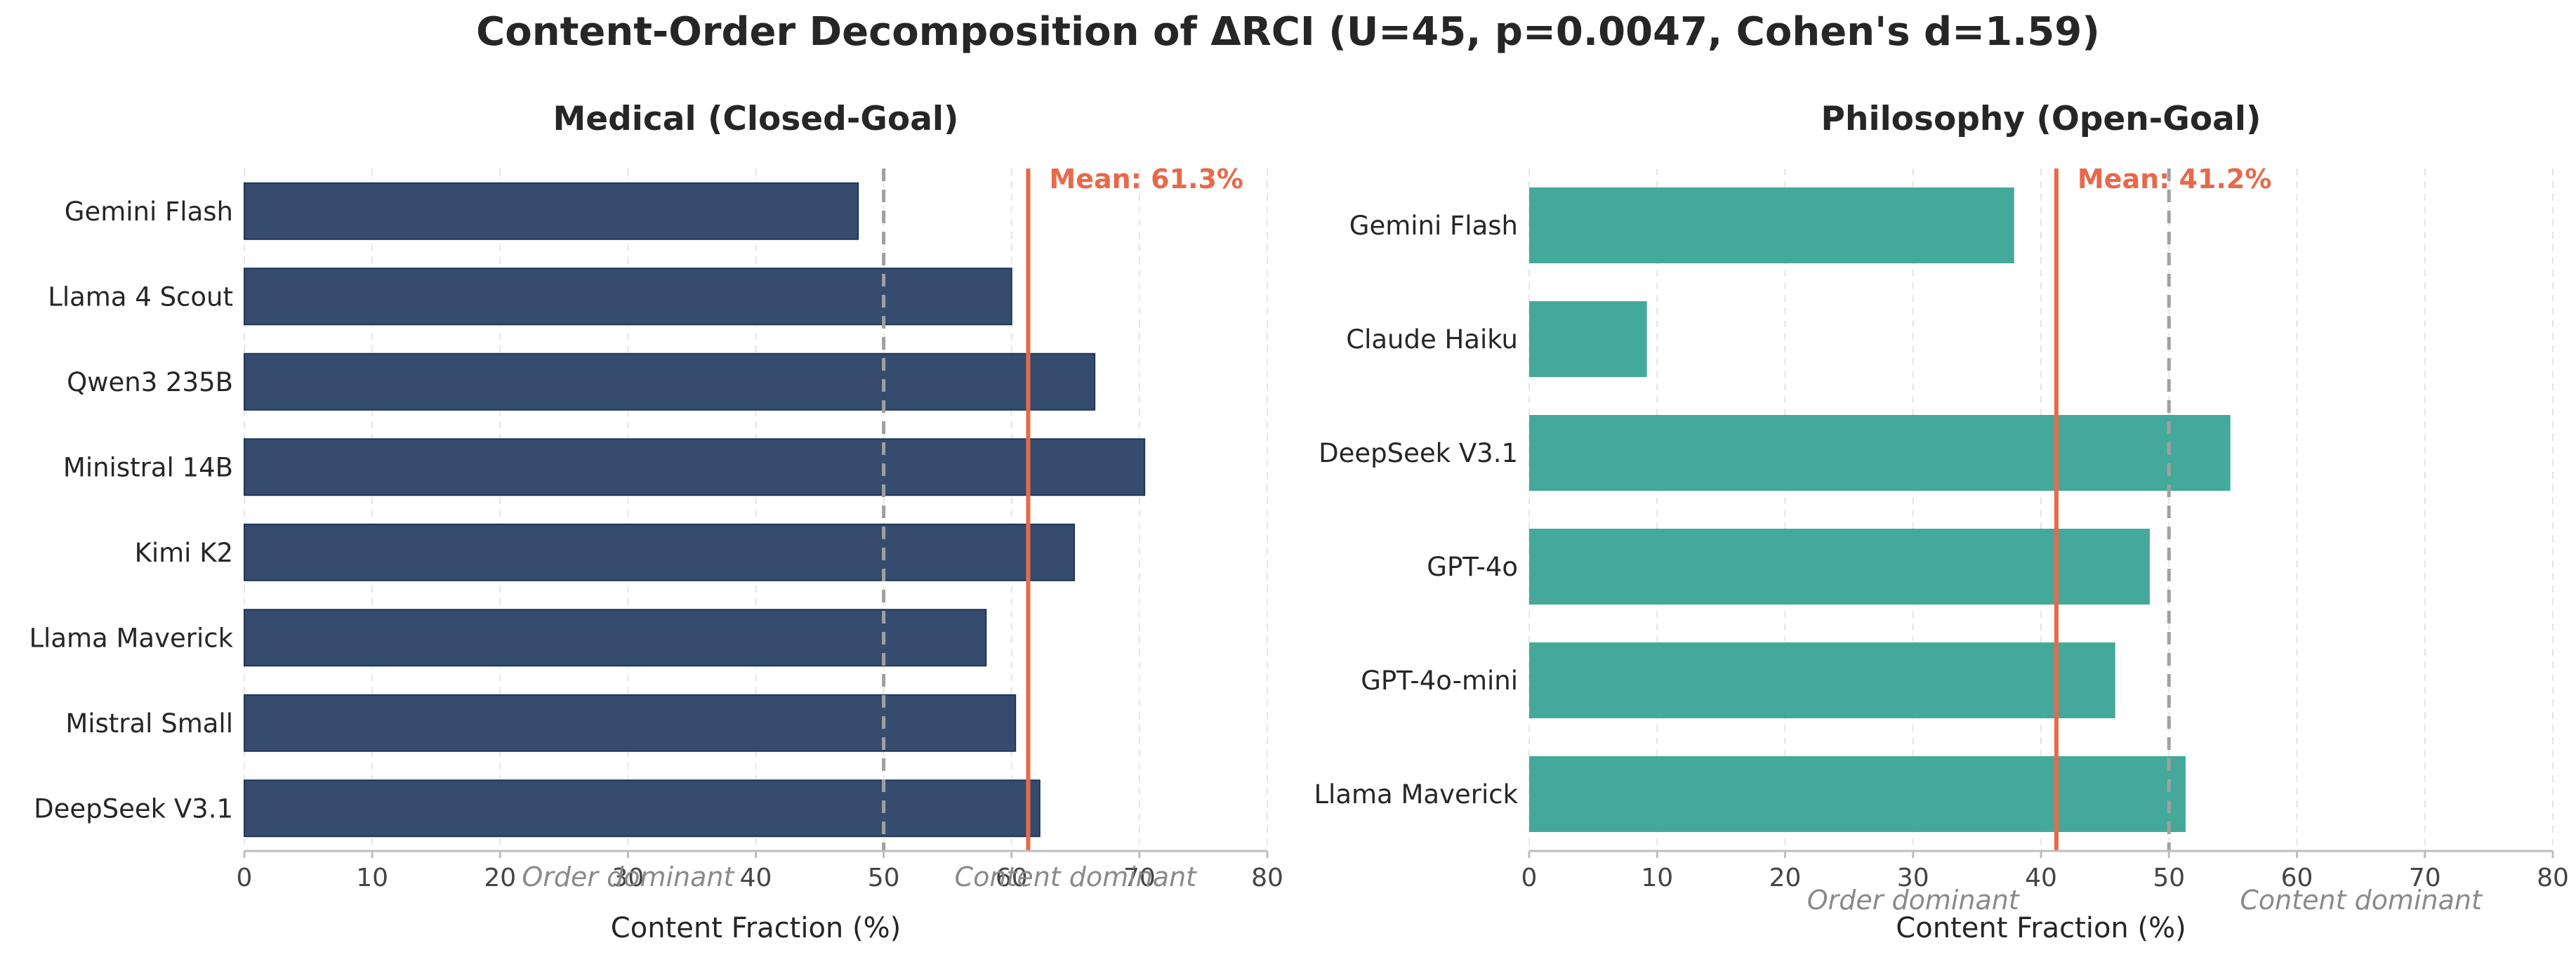 This screenshot has width=2576, height=957. What do you see at coordinates (2425, 878) in the screenshot?
I see `philosophy-tick-label: 70` at bounding box center [2425, 878].